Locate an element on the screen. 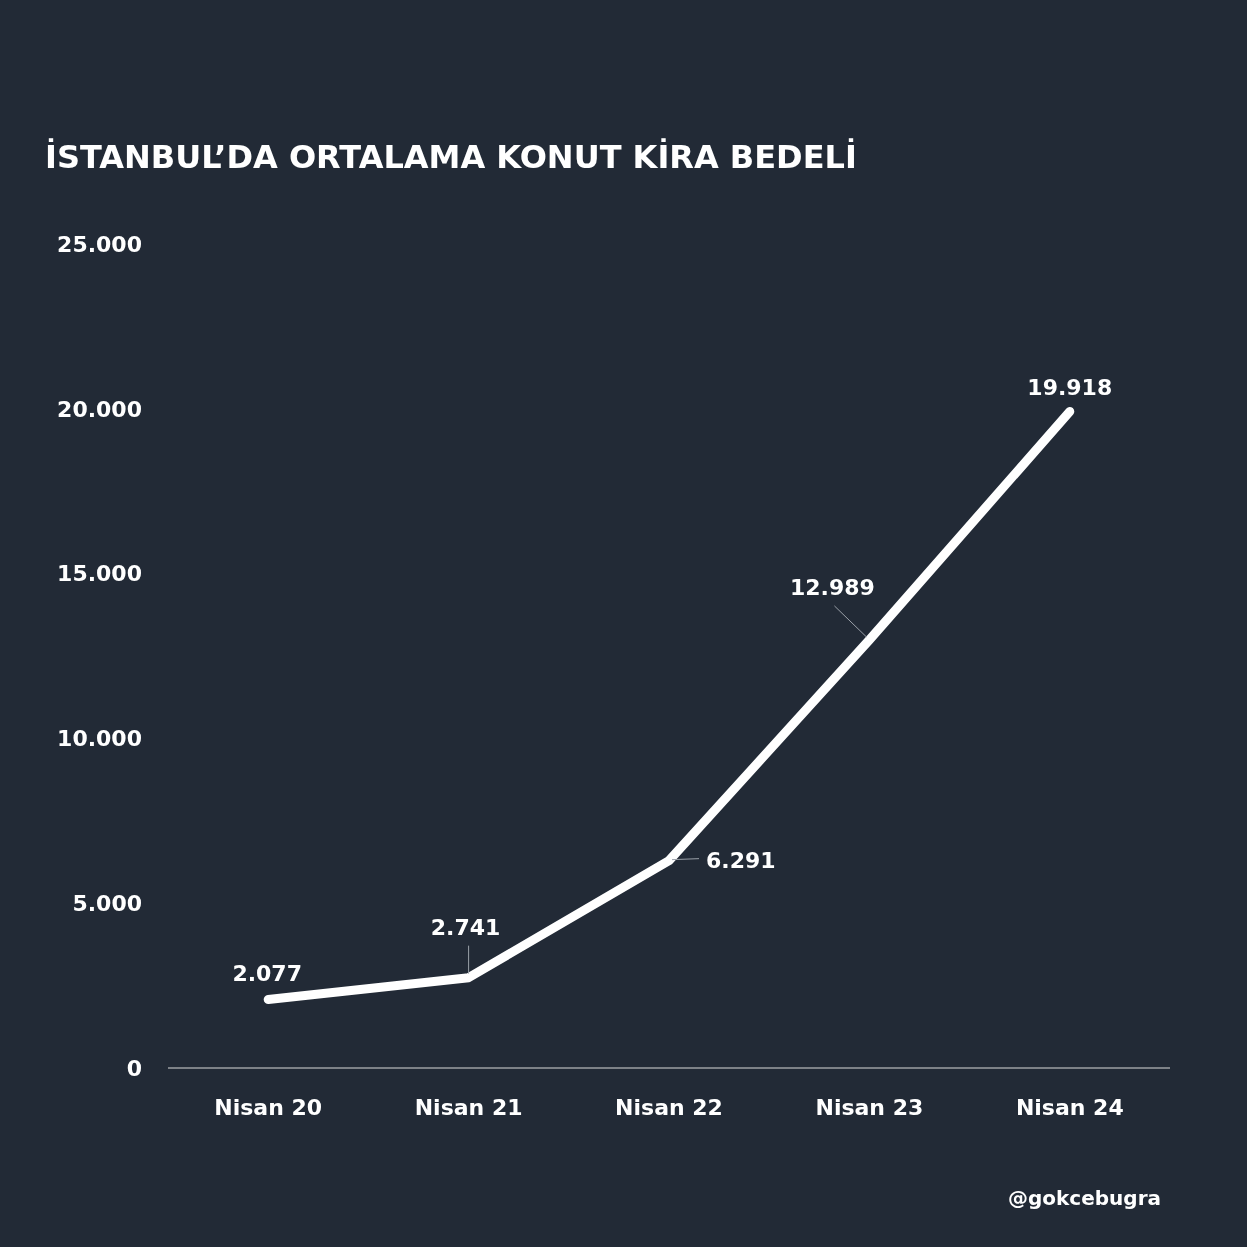  y-tick-label: 25.000 is located at coordinates (99, 244).